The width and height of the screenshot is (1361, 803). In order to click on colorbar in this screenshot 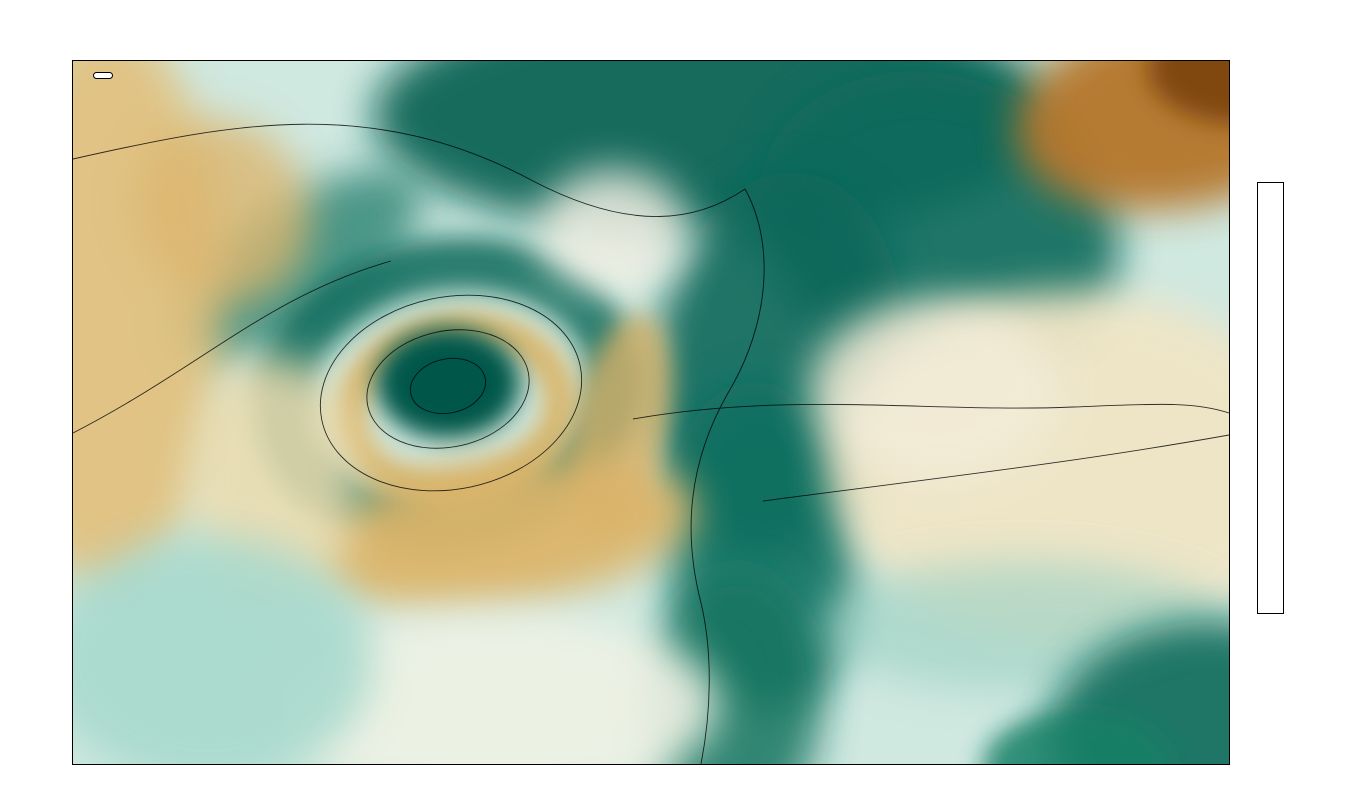, I will do `click(1270, 398)`.